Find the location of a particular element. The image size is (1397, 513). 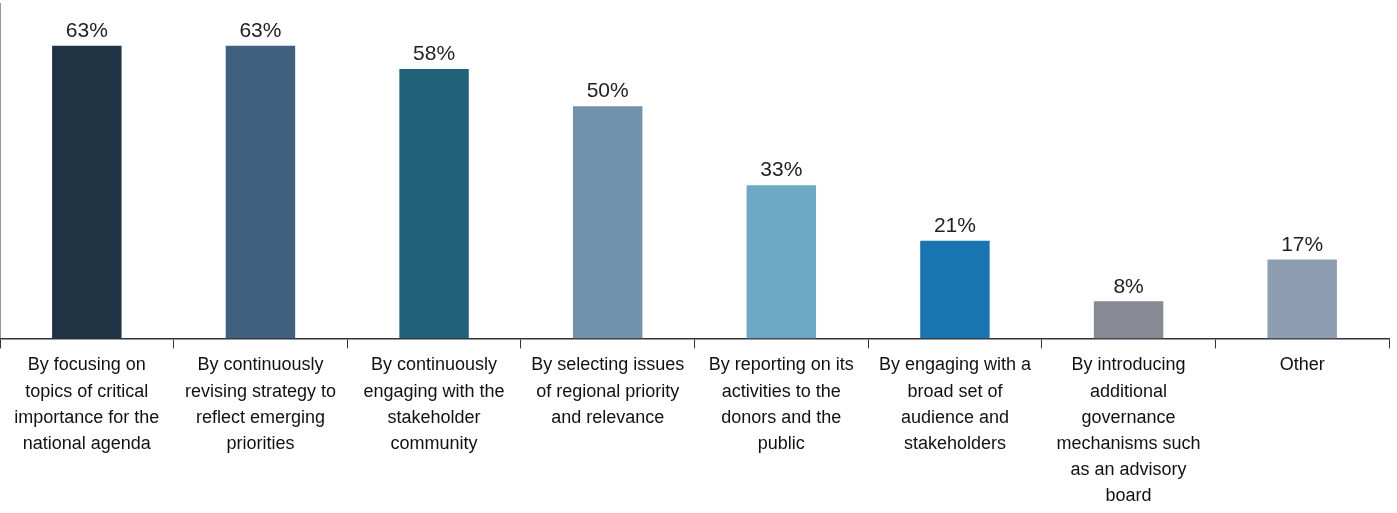

data-label: 58% is located at coordinates (434, 53).